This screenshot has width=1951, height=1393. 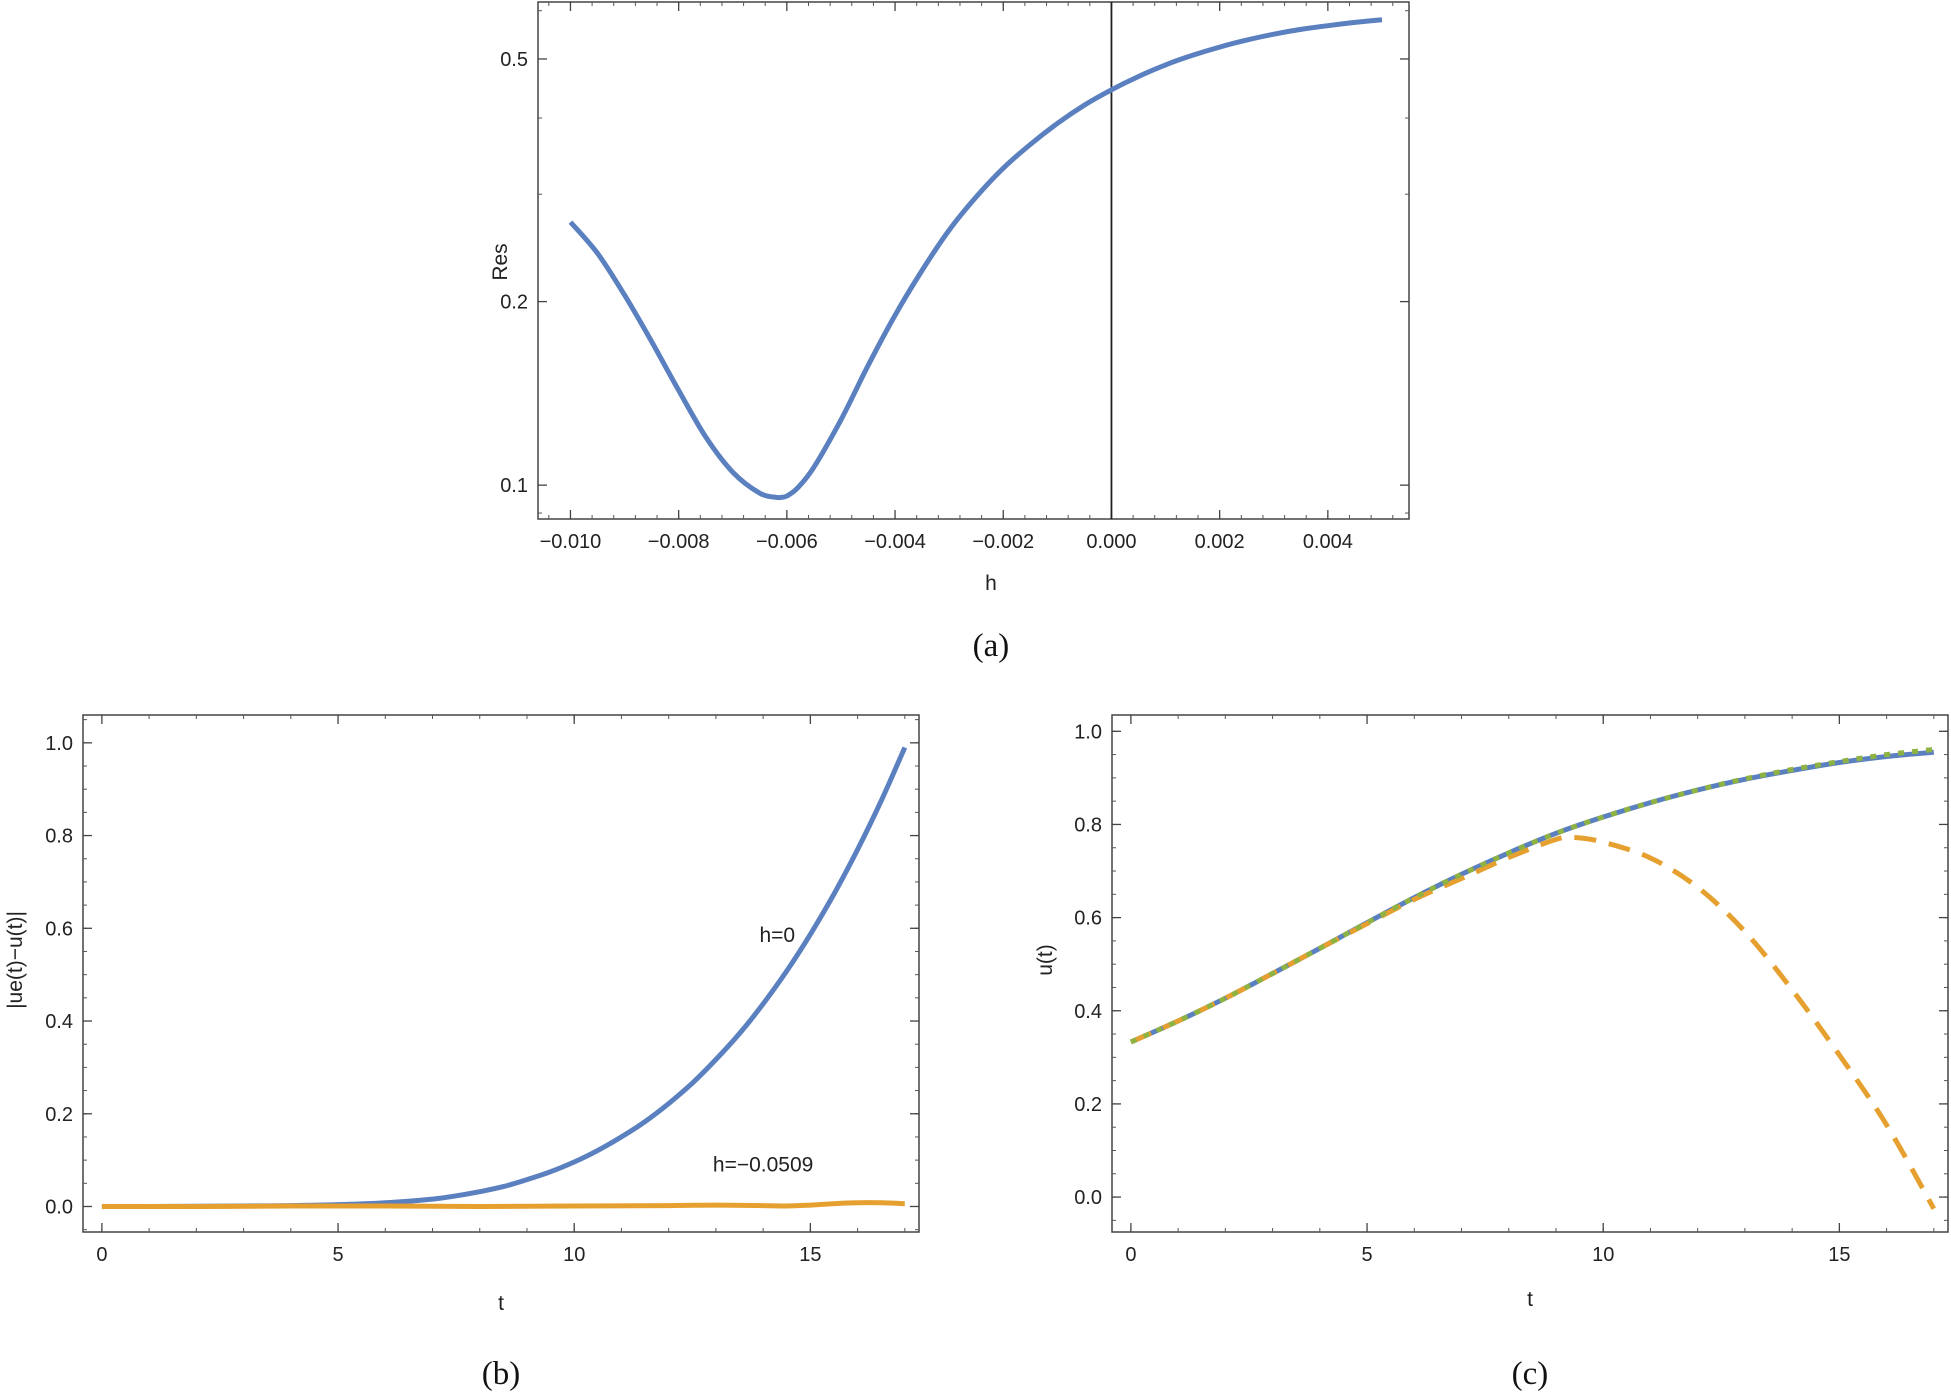 I want to click on series-c, so click(x=1532, y=978).